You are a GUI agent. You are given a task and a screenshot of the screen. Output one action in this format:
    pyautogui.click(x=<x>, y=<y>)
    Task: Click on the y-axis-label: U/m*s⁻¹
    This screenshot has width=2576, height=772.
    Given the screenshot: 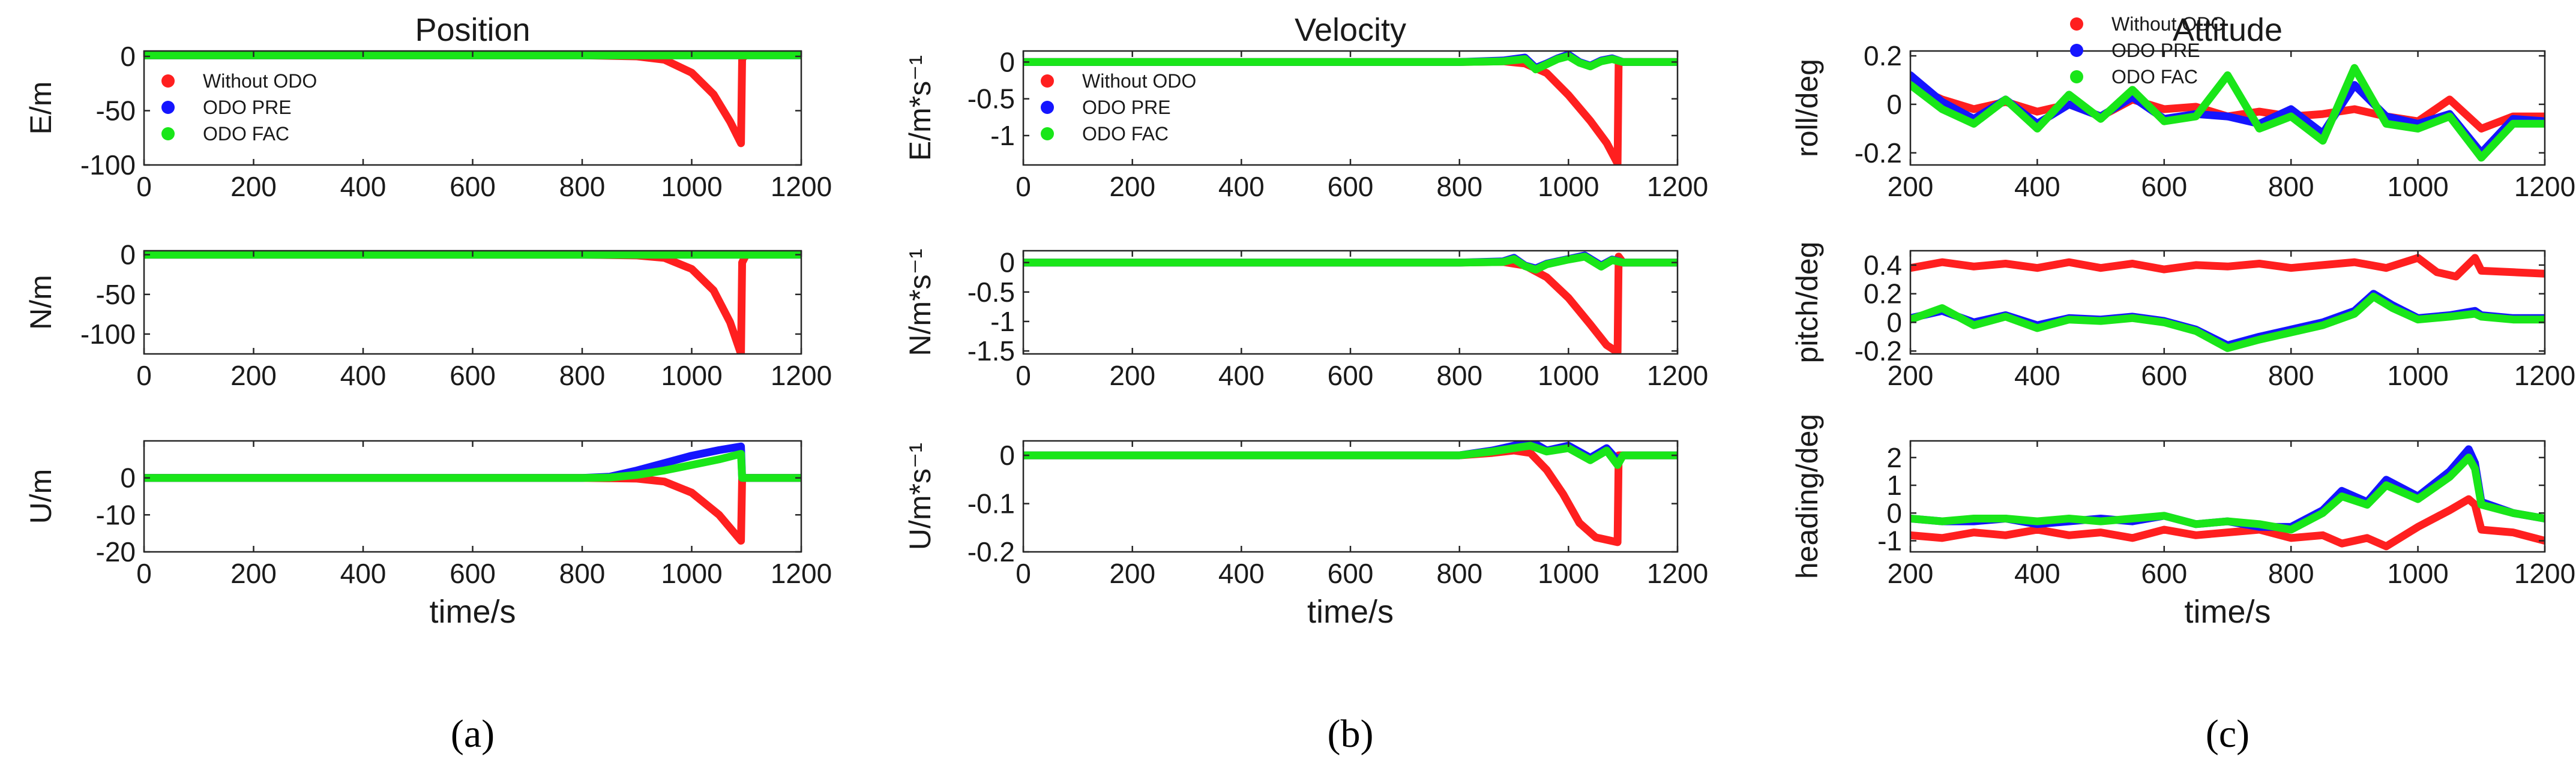 What is the action you would take?
    pyautogui.click(x=920, y=496)
    